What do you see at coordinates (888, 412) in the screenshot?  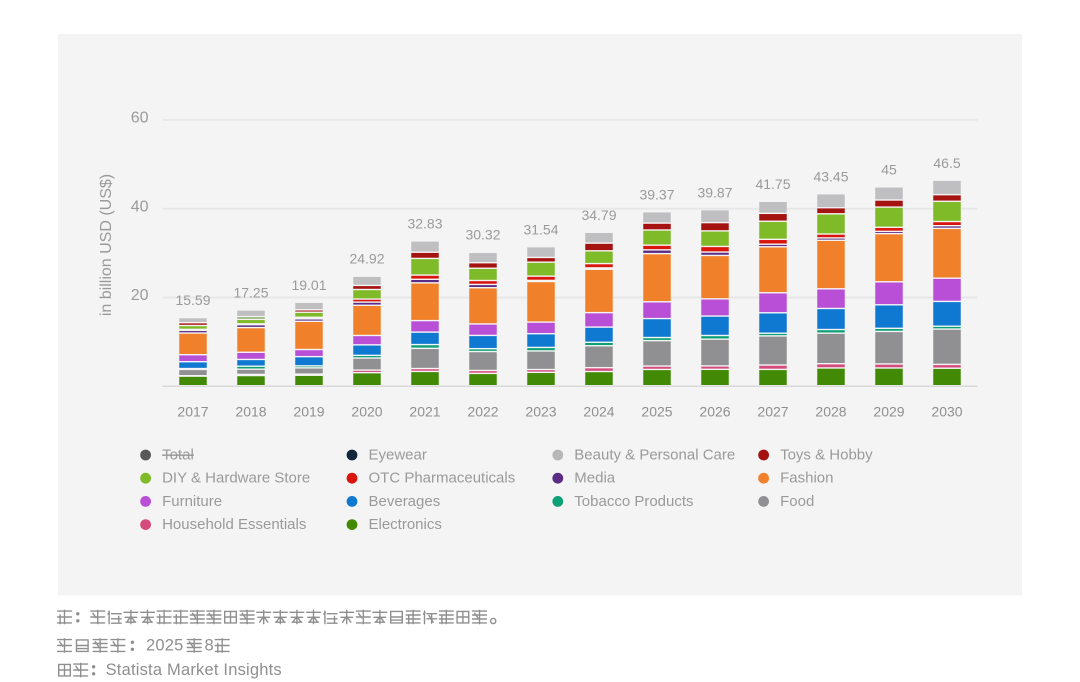 I see `svg-text: 2029` at bounding box center [888, 412].